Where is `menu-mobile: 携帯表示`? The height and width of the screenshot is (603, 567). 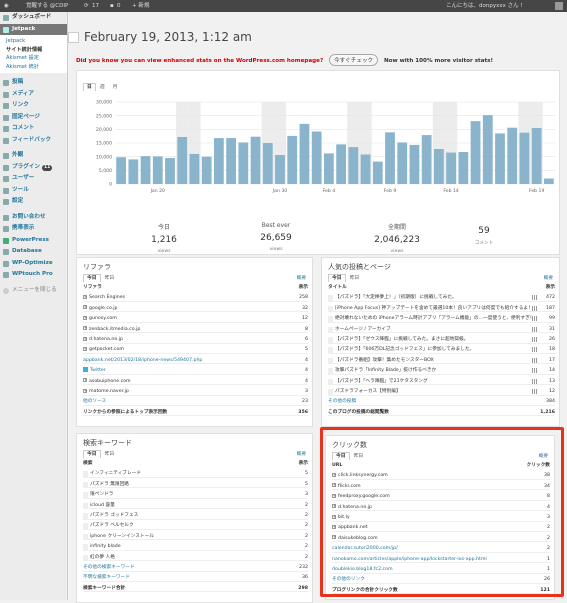
menu-mobile: 携帯表示 is located at coordinates (33, 229).